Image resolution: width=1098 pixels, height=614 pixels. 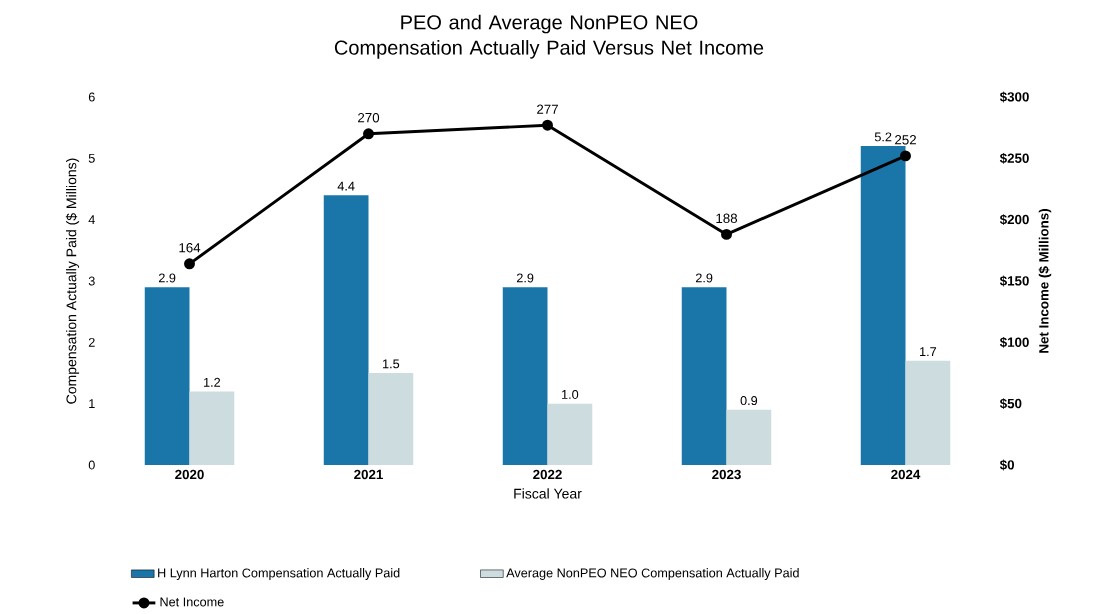 I want to click on x-tick-label: 2023, so click(x=726, y=474).